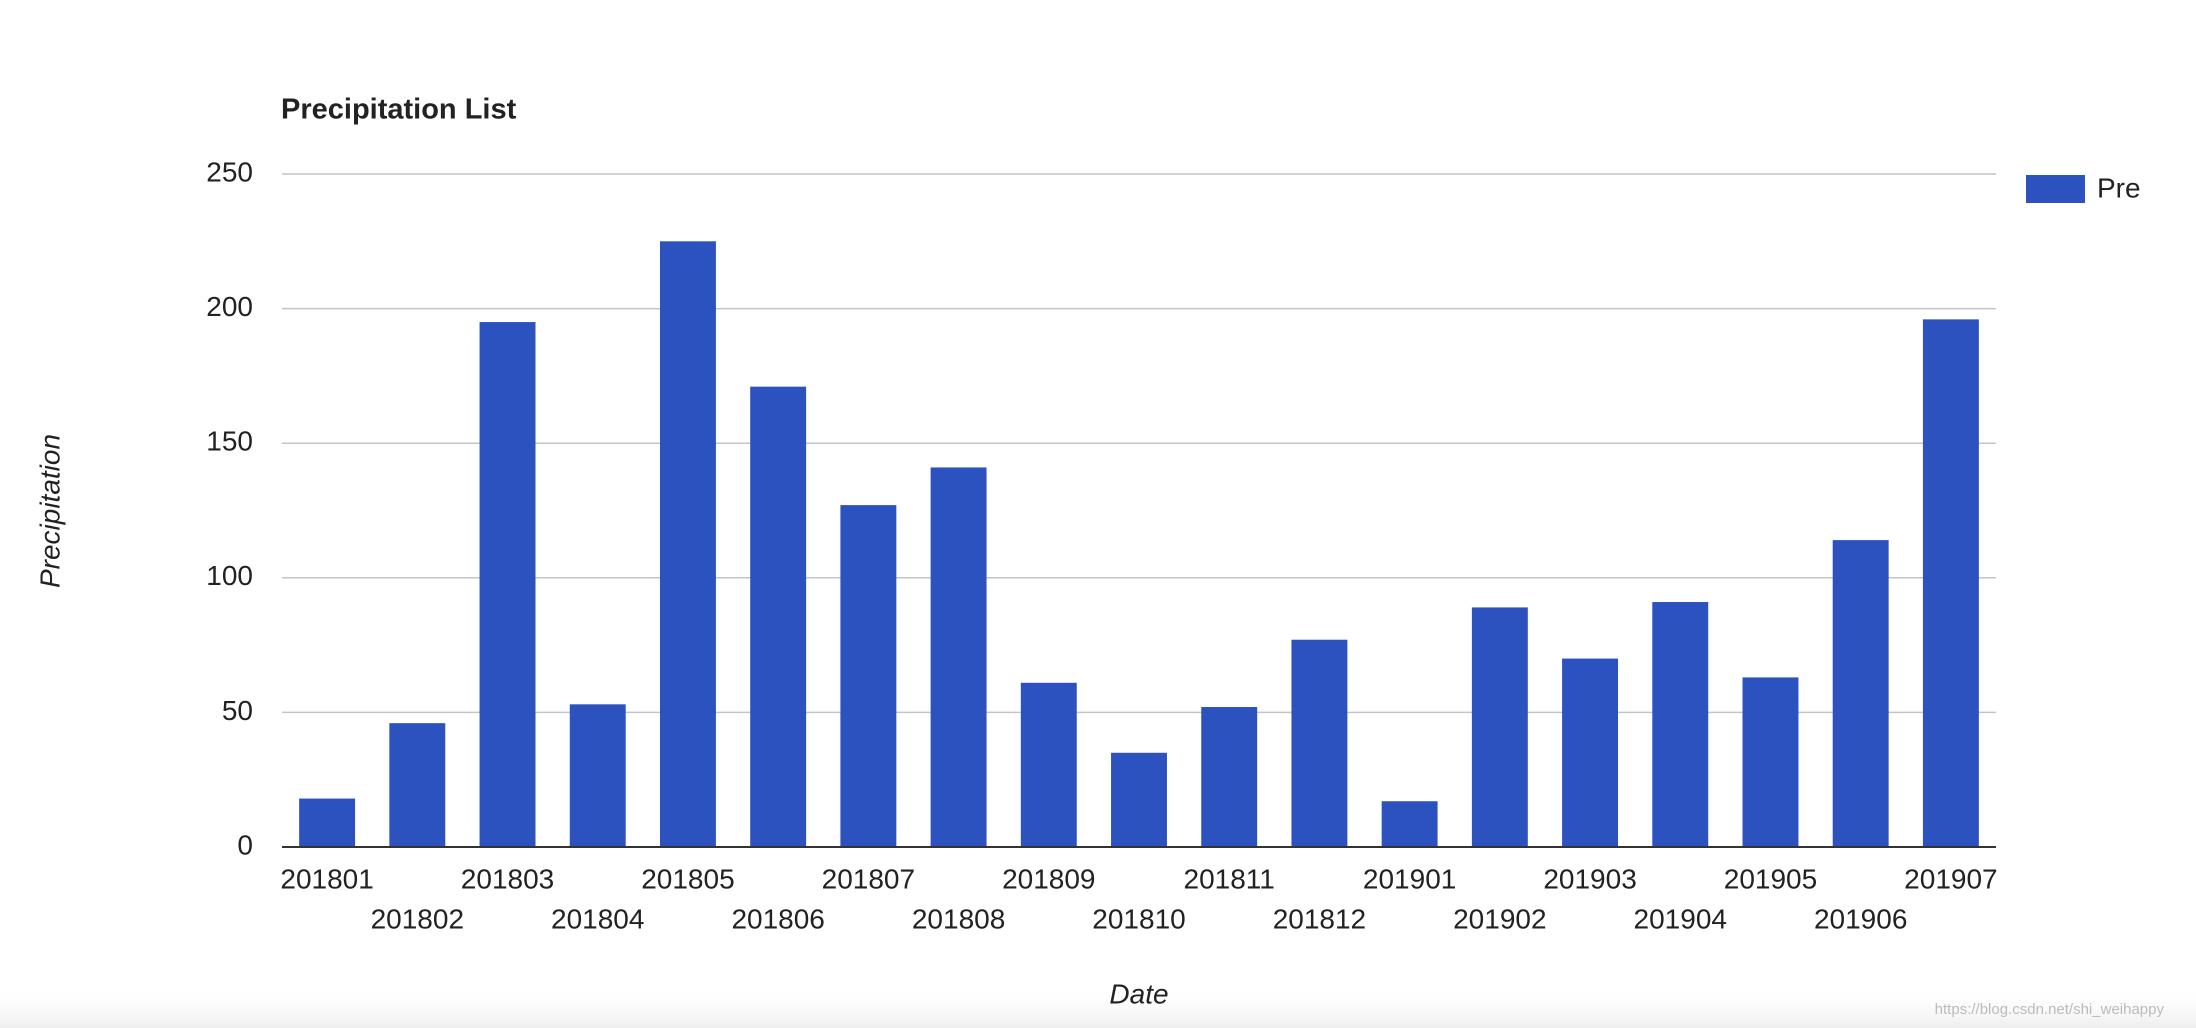  I want to click on x-tick-label: 201906, so click(1860, 918).